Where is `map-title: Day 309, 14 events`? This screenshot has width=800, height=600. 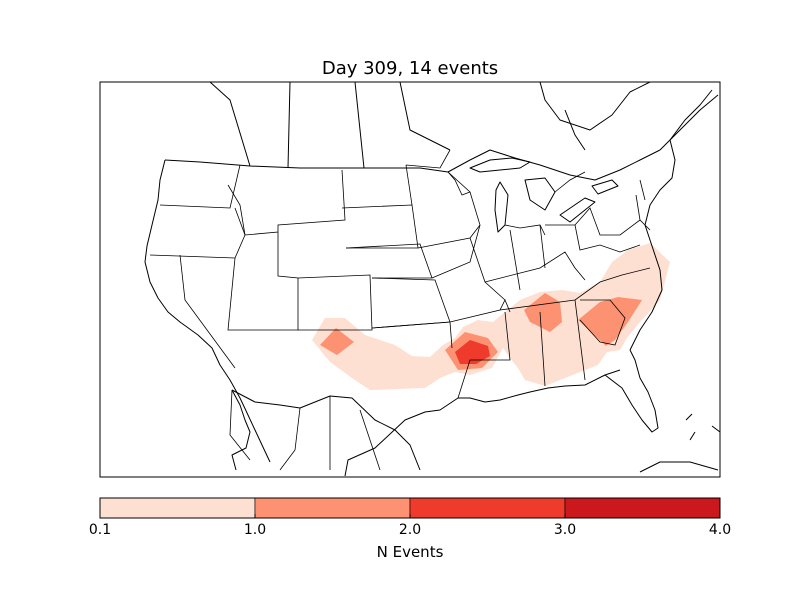
map-title: Day 309, 14 events is located at coordinates (410, 68).